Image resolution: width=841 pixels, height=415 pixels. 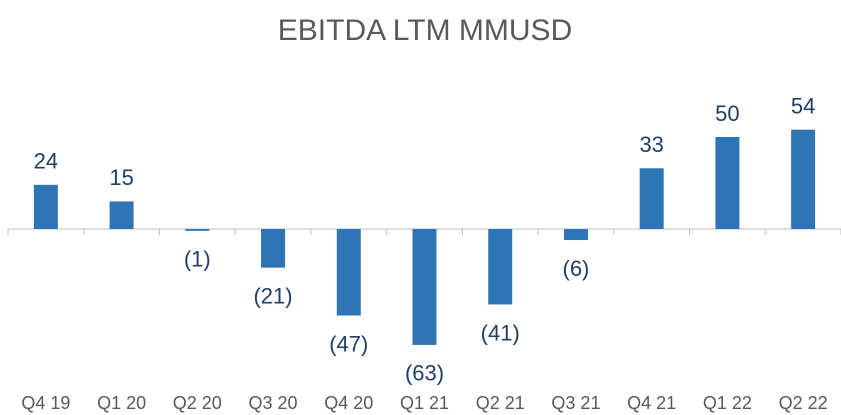 What do you see at coordinates (575, 403) in the screenshot?
I see `x-tick-label: Q3 21` at bounding box center [575, 403].